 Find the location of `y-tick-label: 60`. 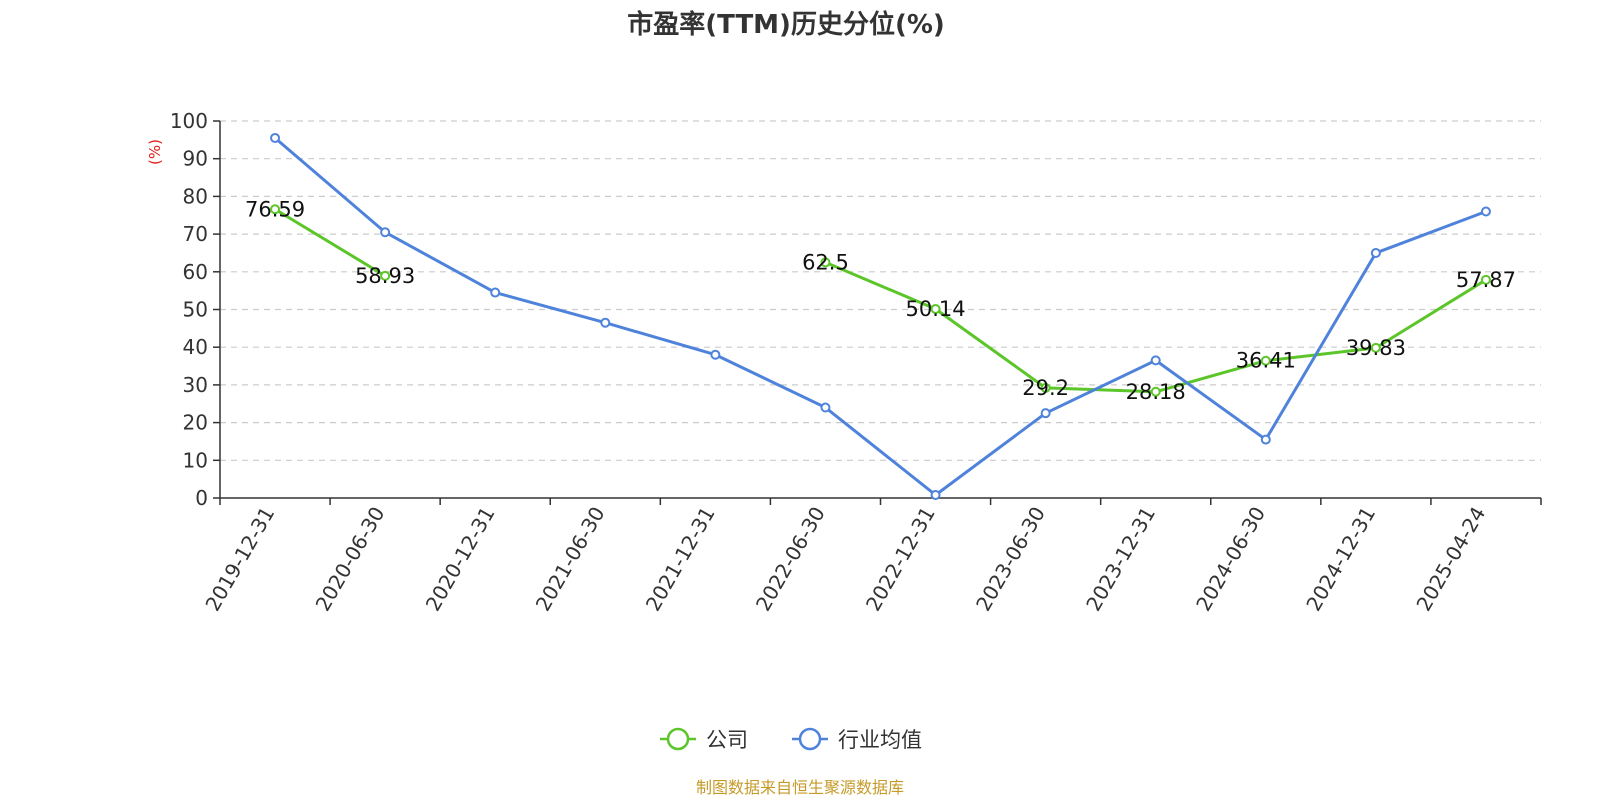

y-tick-label: 60 is located at coordinates (195, 272).